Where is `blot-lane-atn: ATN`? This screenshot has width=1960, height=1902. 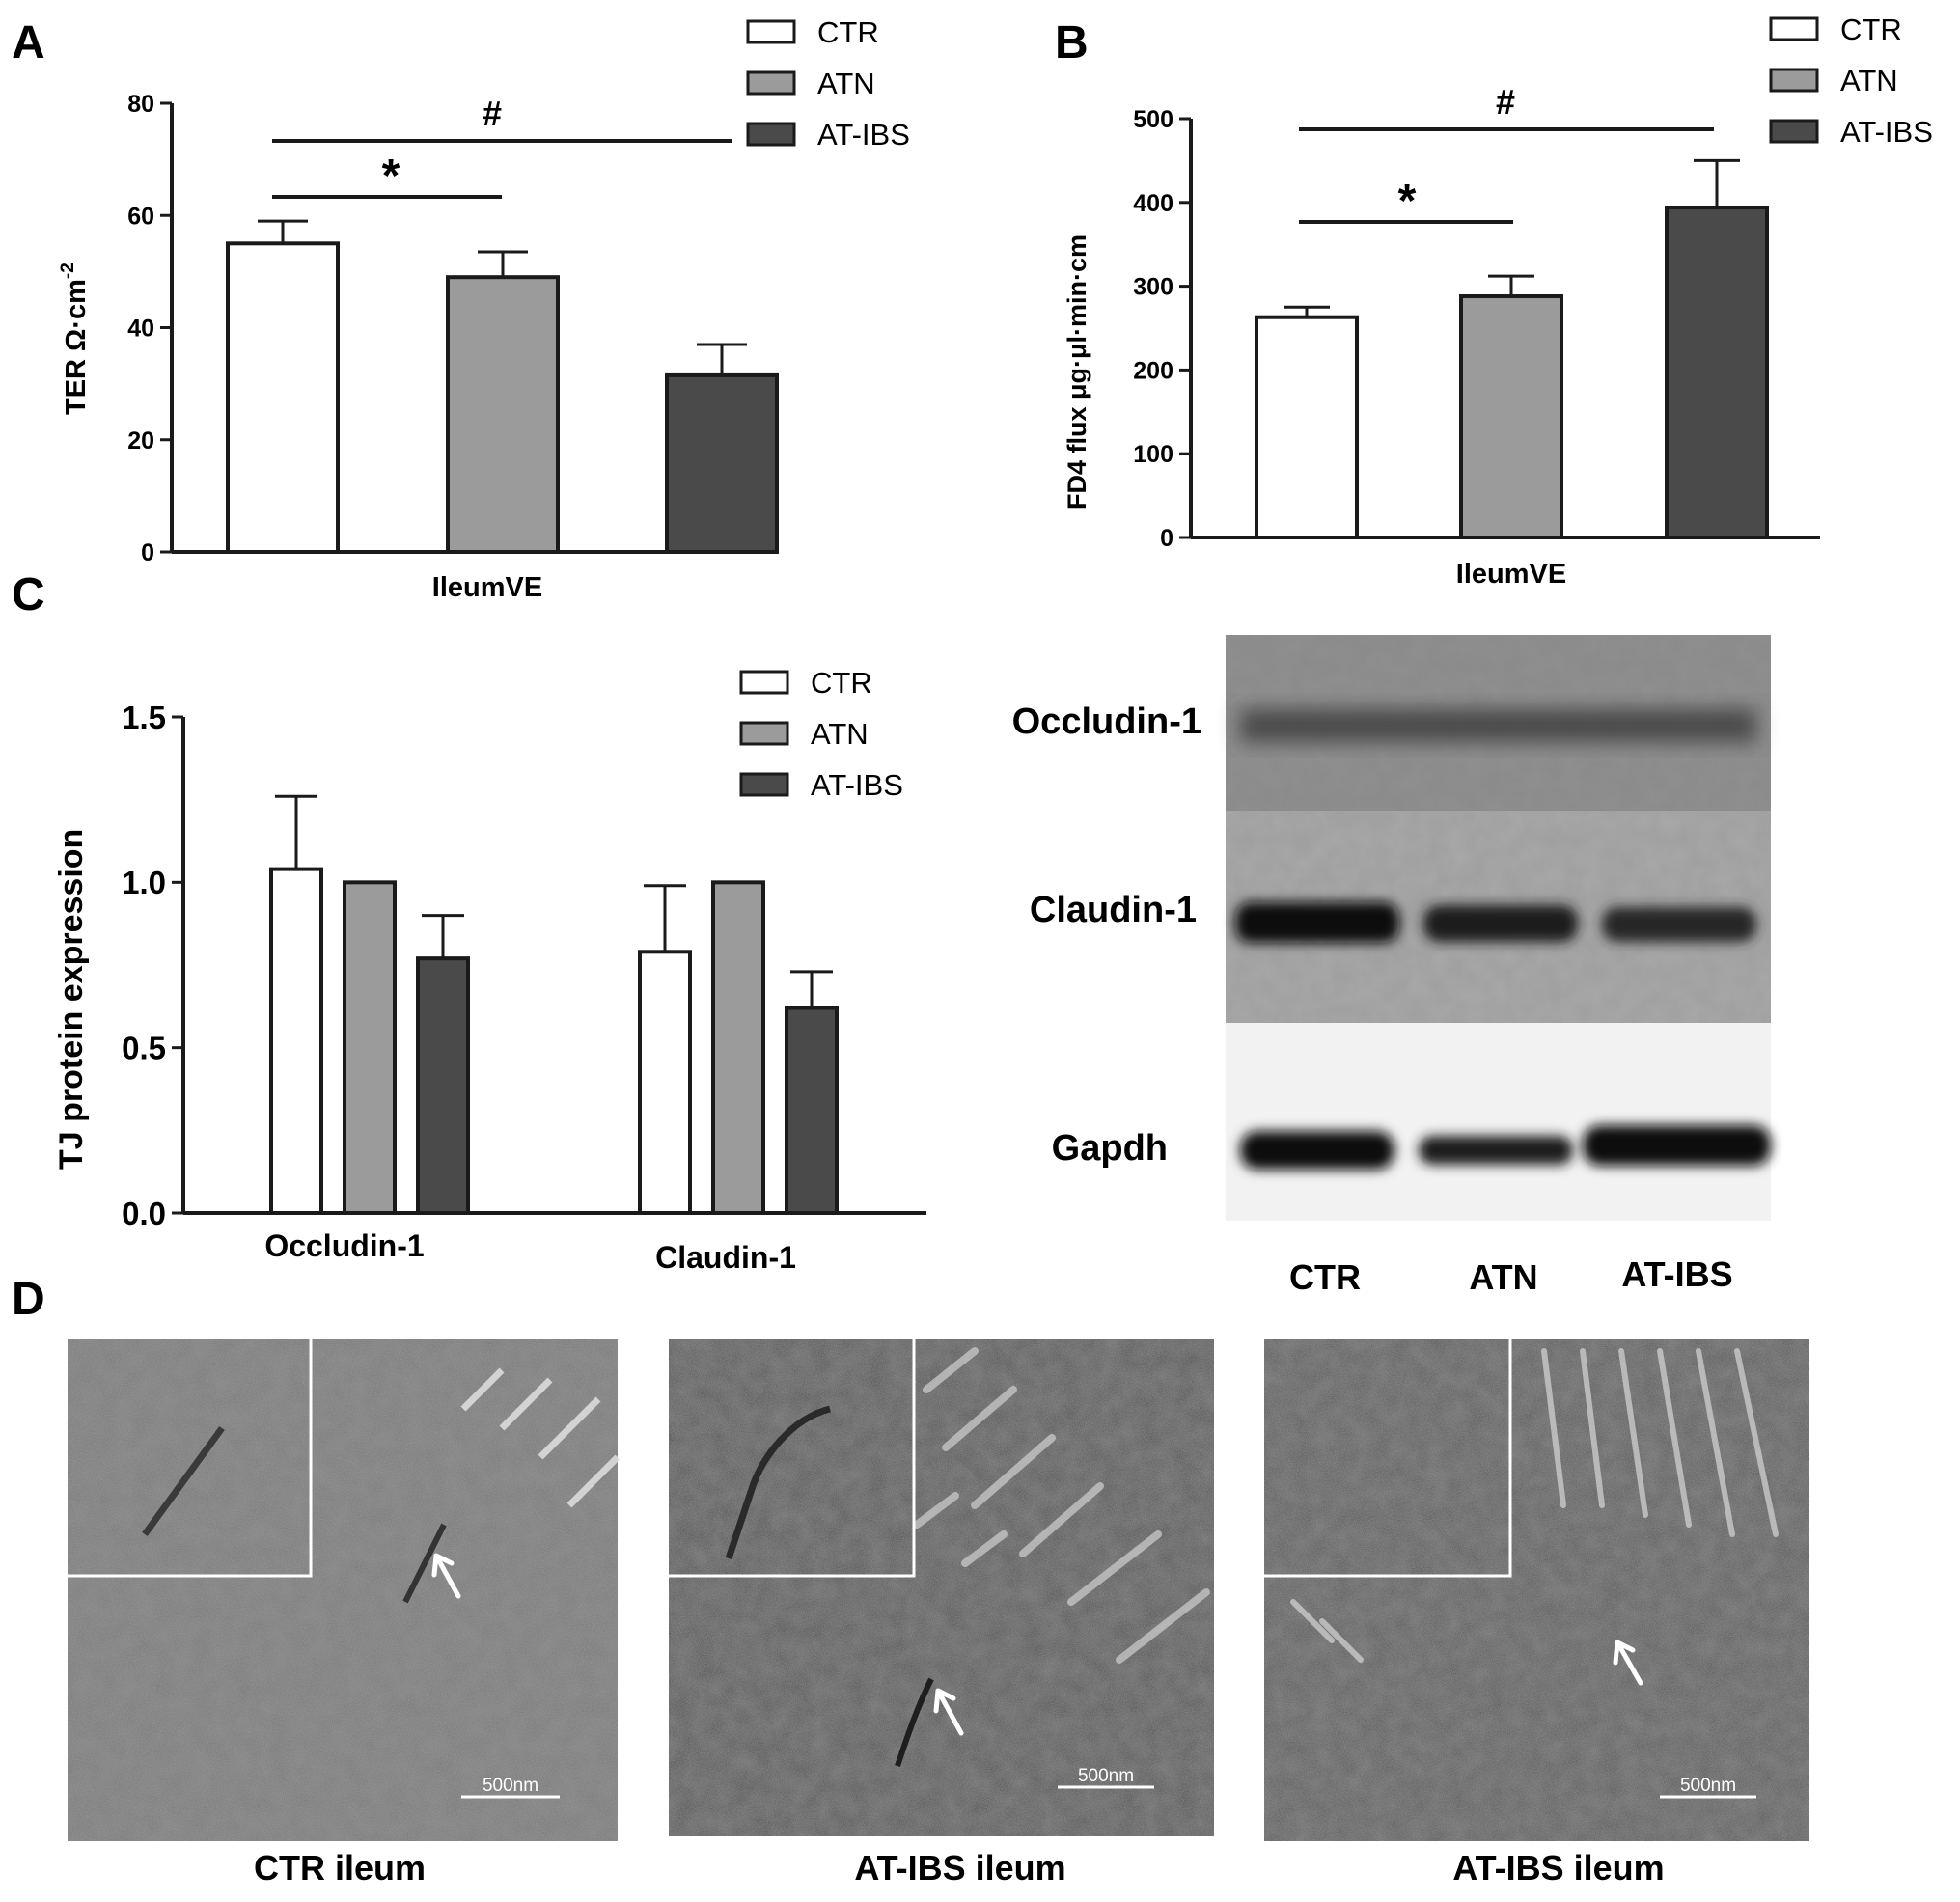 blot-lane-atn: ATN is located at coordinates (1503, 1277).